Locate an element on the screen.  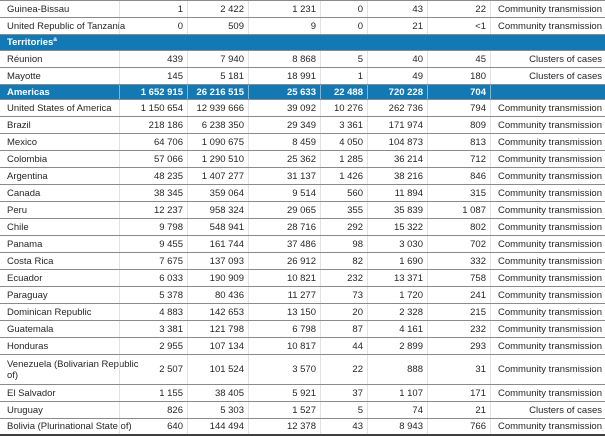
value-cell: 6 033 is located at coordinates (153, 278).